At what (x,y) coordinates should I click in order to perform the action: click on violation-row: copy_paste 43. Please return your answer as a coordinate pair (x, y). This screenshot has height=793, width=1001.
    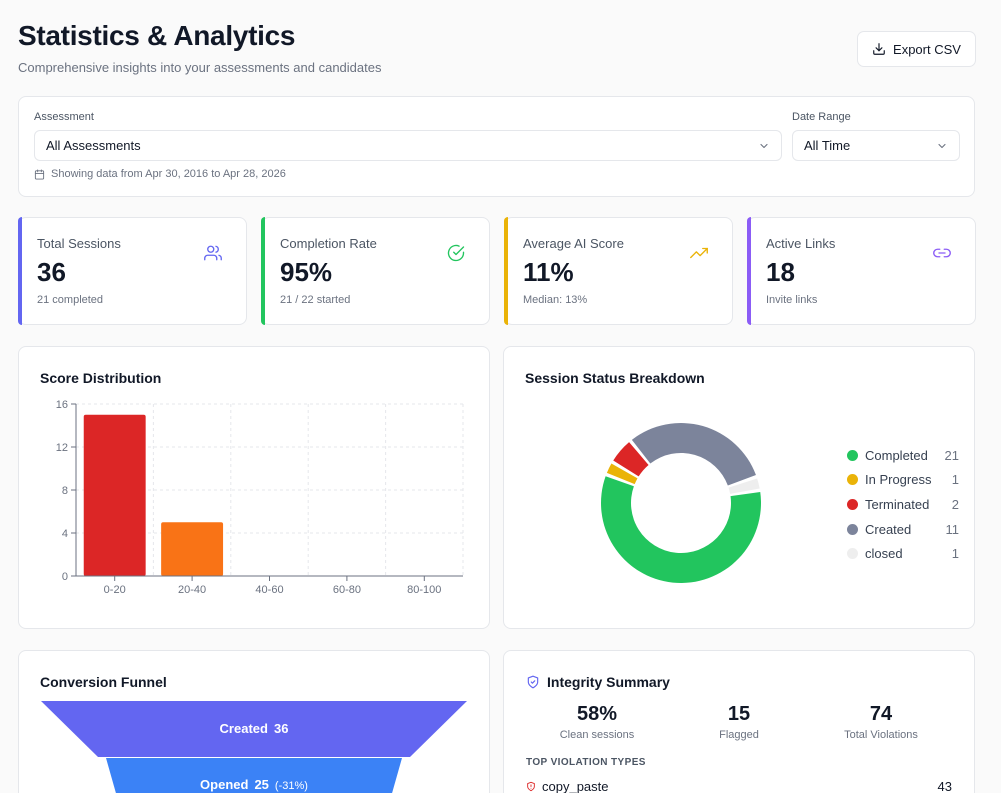
    Looking at the image, I should click on (739, 786).